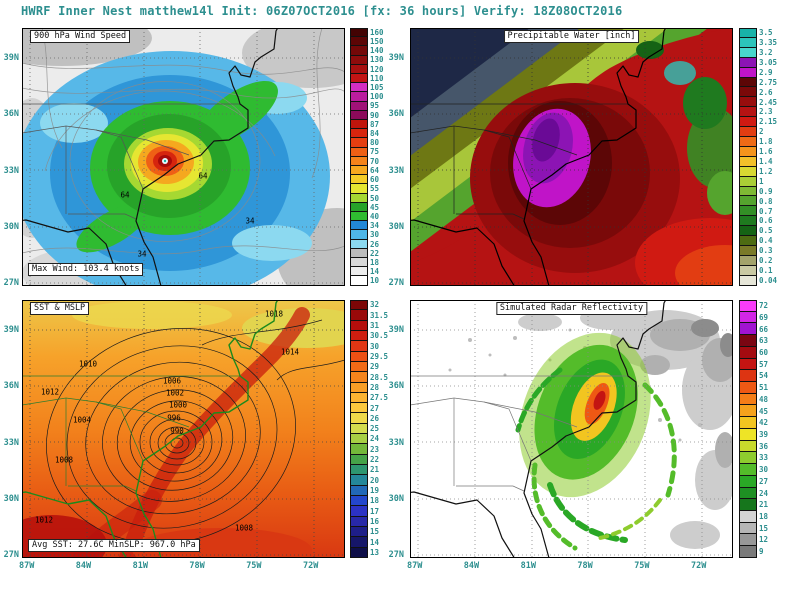 Image resolution: width=785 pixels, height=607 pixels. Describe the element at coordinates (377, 51) in the screenshot. I see `colorbar-value: 140` at that location.